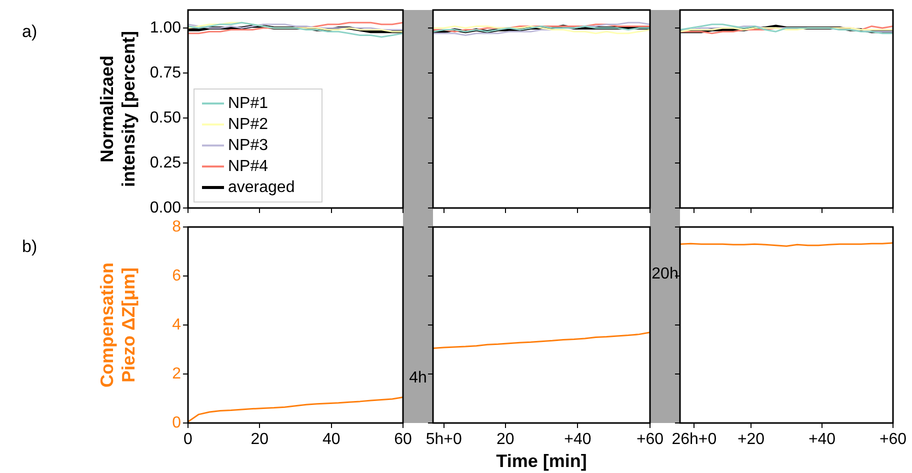 This screenshot has height=473, width=912. Describe the element at coordinates (177, 275) in the screenshot. I see `y-tick-label: 6` at that location.